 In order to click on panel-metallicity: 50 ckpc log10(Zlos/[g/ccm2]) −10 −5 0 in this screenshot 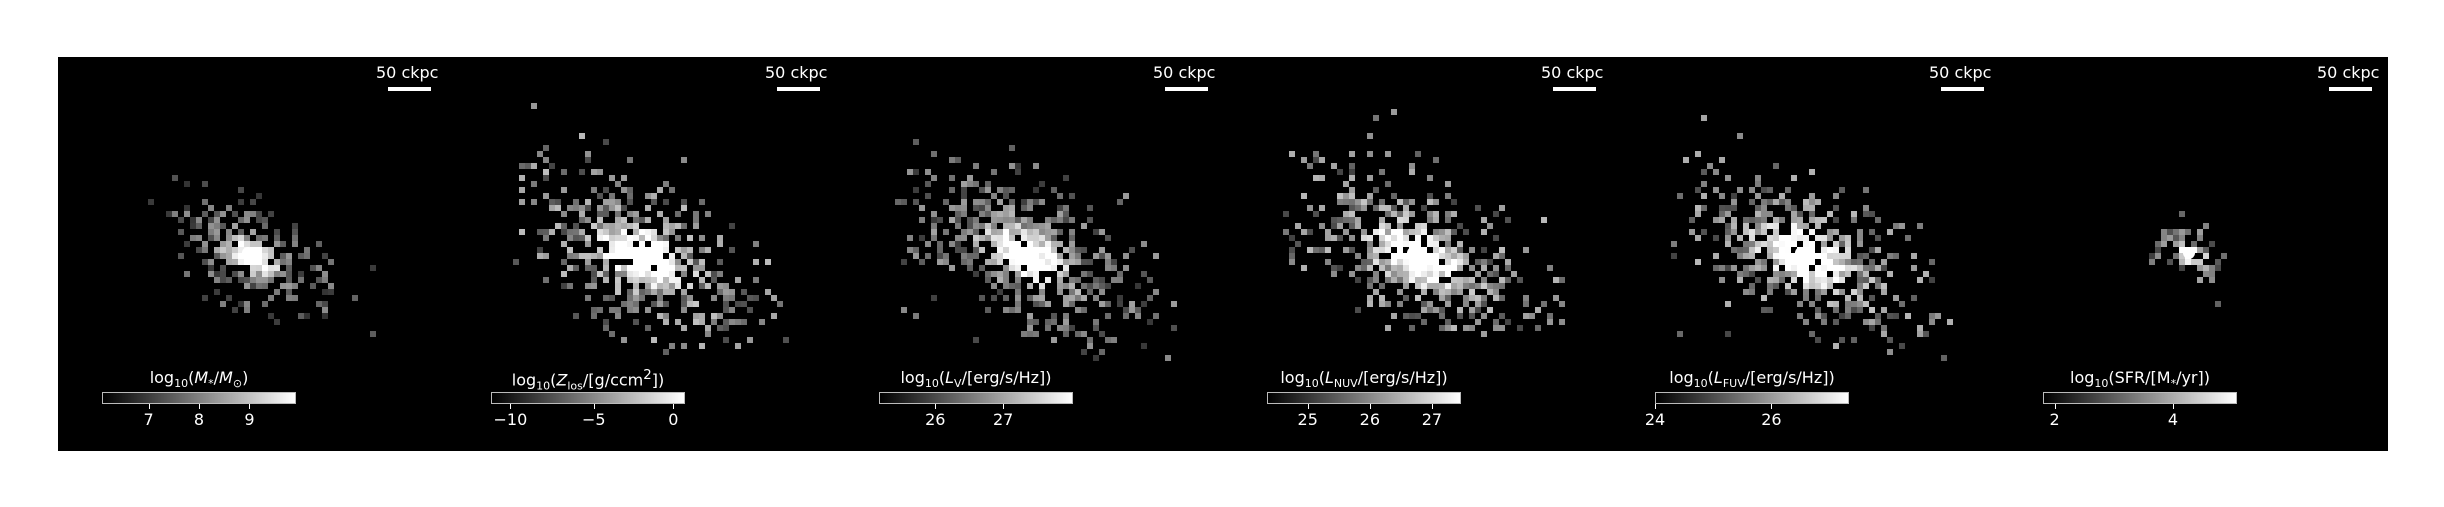, I will do `click(641, 254)`.